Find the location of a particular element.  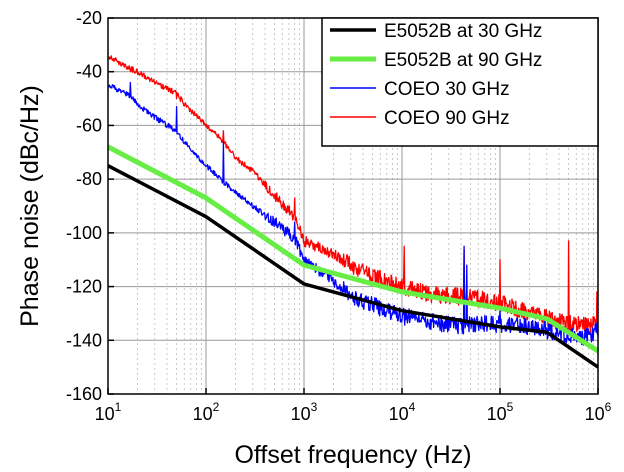

legend-label: E5052B at 30 GHz is located at coordinates (463, 31).